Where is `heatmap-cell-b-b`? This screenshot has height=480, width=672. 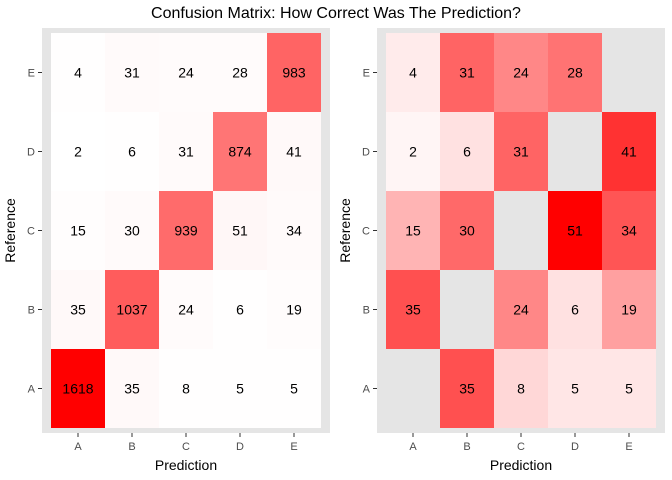
heatmap-cell-b-b is located at coordinates (132, 309).